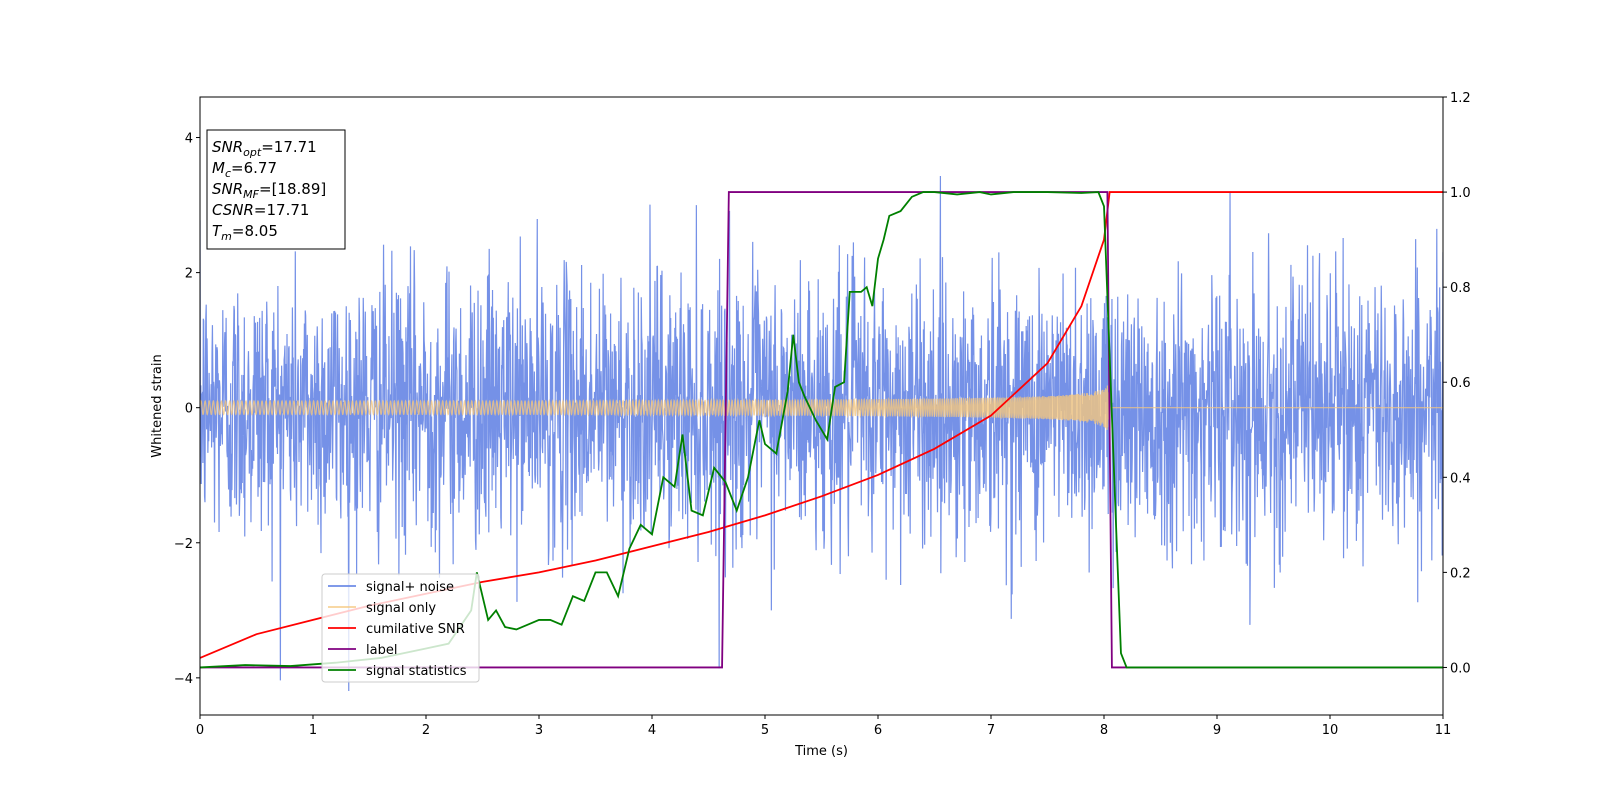 Image resolution: width=1600 pixels, height=800 pixels. What do you see at coordinates (878, 730) in the screenshot?
I see `x-tick-label: 6` at bounding box center [878, 730].